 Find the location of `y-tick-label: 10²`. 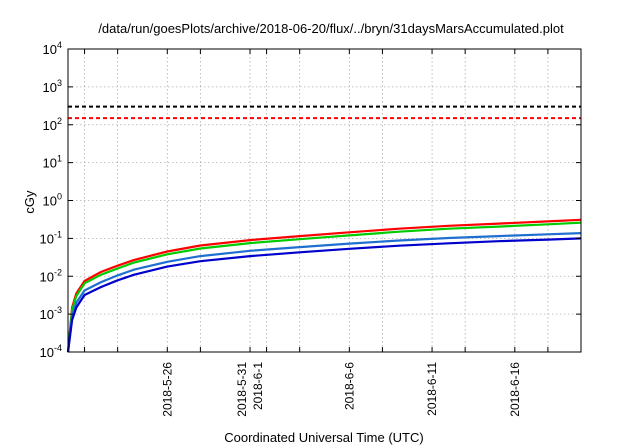

y-tick-label: 10² is located at coordinates (52, 124).